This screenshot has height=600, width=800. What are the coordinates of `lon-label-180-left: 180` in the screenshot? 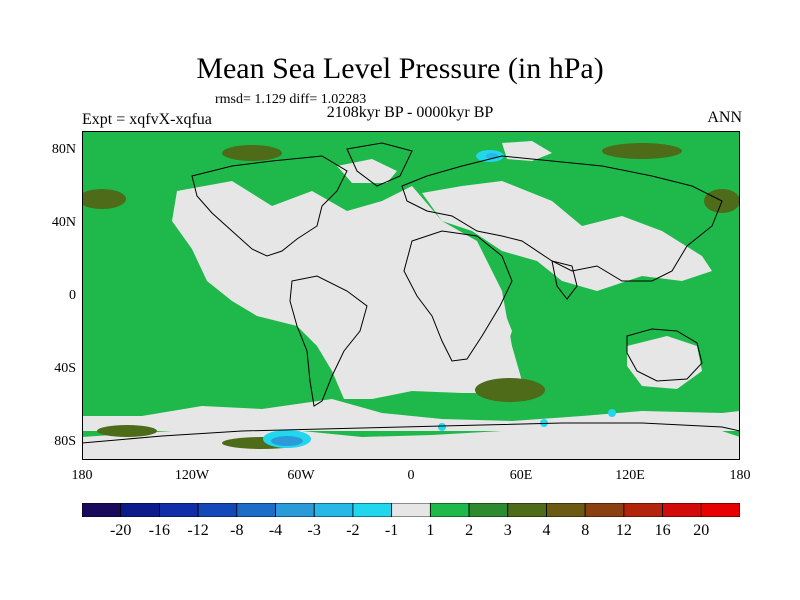 It's located at (82, 475).